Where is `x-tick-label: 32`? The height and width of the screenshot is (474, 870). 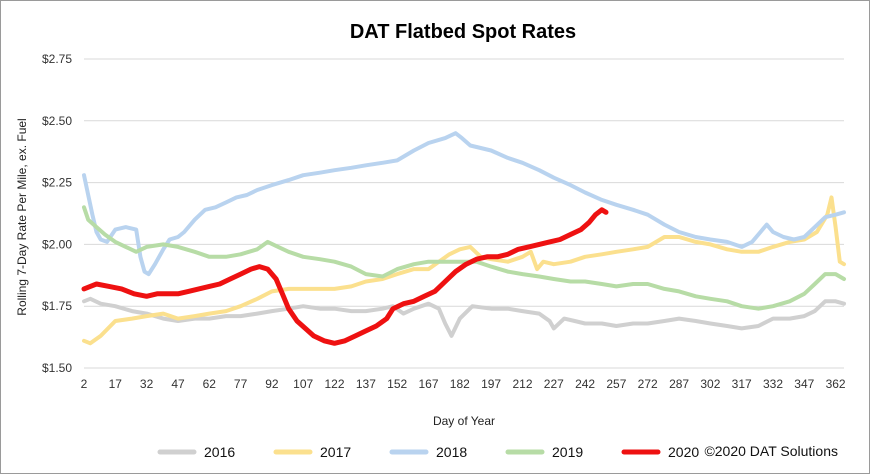
x-tick-label: 32 is located at coordinates (147, 384).